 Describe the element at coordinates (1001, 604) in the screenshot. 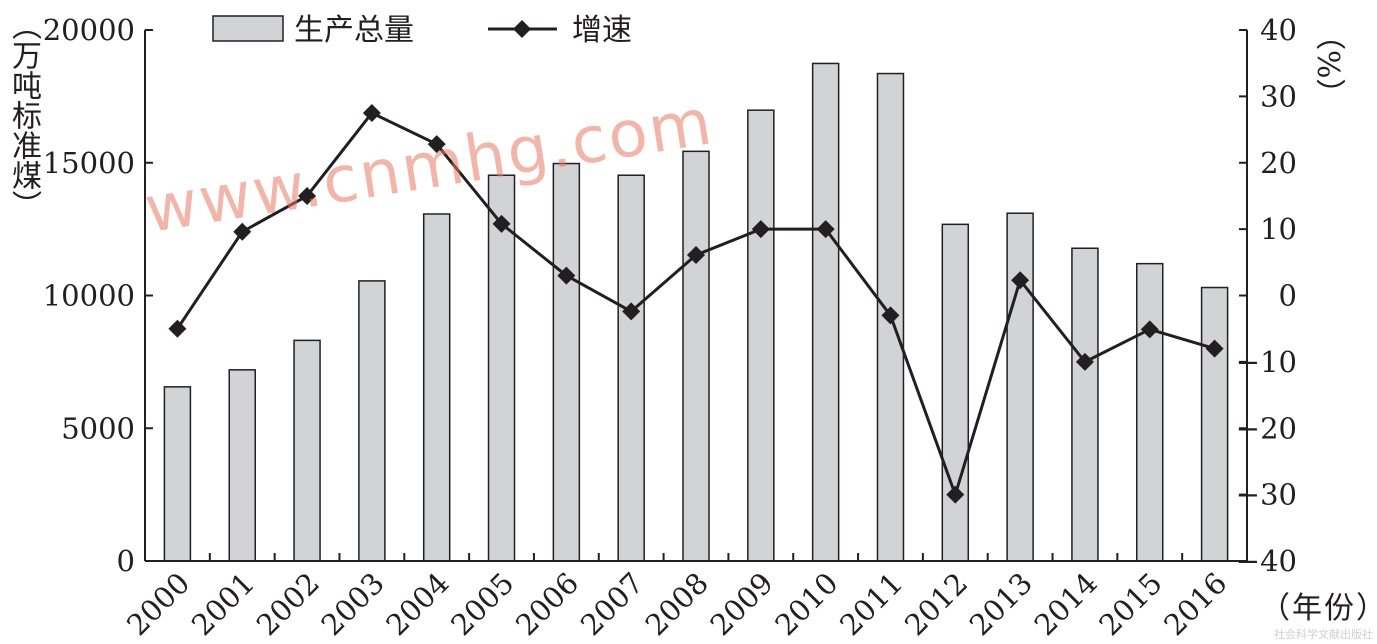

I see `x-tick-label: 2013` at that location.